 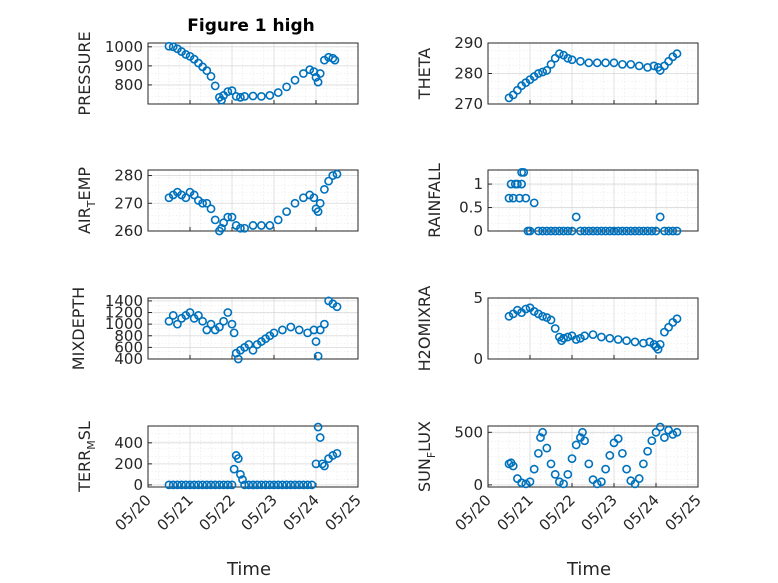 What do you see at coordinates (343, 512) in the screenshot?
I see `x-tick-label: 05/25` at bounding box center [343, 512].